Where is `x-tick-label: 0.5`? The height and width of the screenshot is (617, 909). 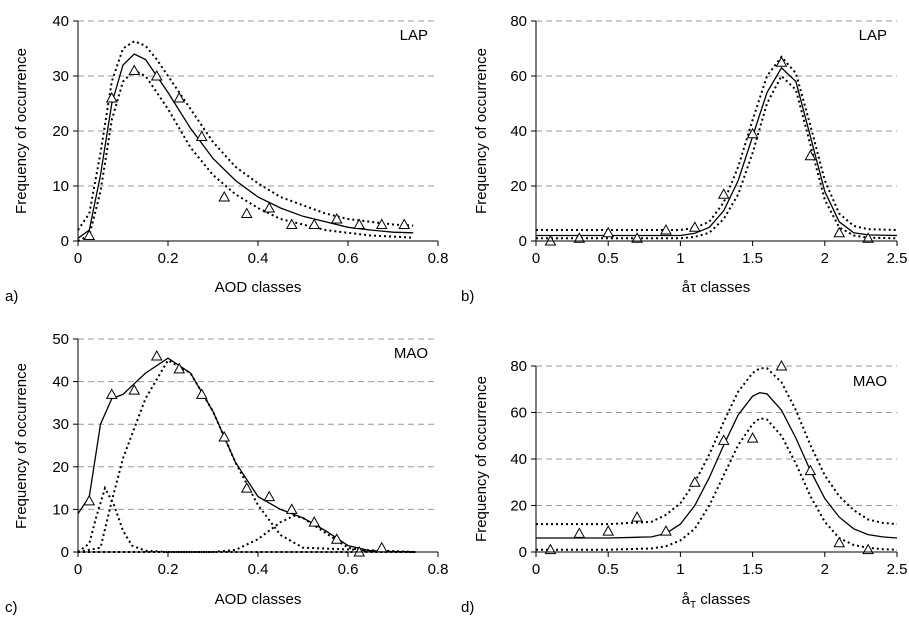
x-tick-label: 0.5 is located at coordinates (608, 258).